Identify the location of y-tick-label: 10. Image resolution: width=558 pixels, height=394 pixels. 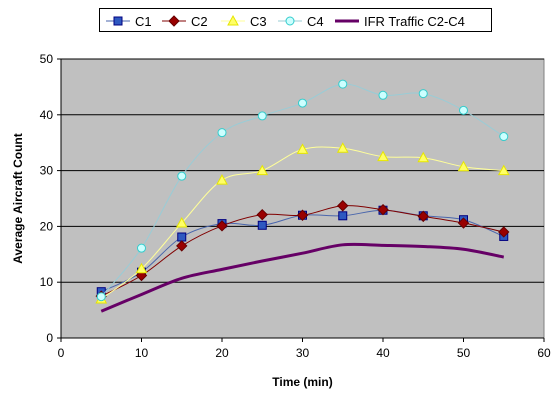
(47, 282).